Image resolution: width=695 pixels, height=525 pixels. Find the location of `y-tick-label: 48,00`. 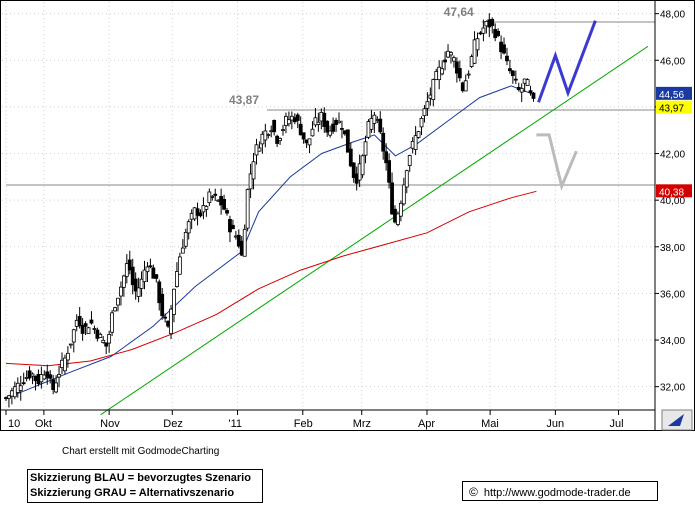

y-tick-label: 48,00 is located at coordinates (672, 15).